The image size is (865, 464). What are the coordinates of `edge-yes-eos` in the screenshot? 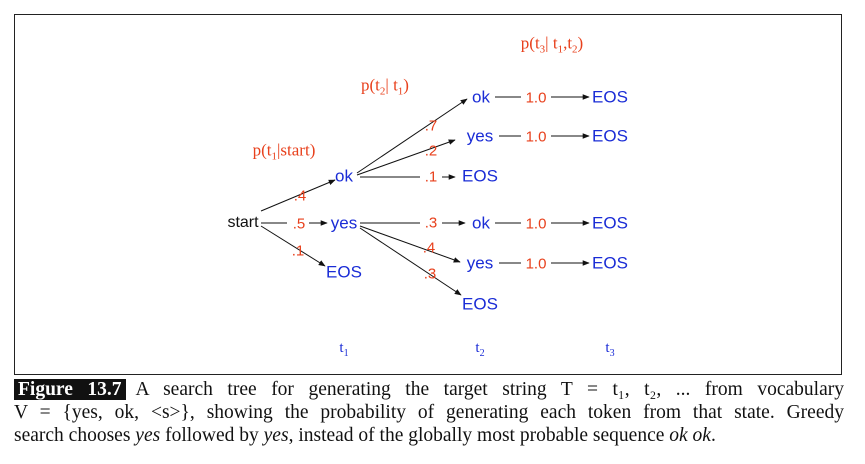 It's located at (410, 261).